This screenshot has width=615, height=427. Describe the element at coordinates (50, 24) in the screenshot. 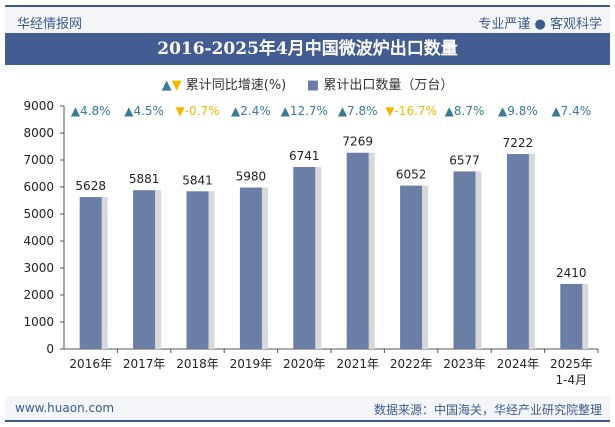

I see `brand-logo: 华经情报网` at that location.